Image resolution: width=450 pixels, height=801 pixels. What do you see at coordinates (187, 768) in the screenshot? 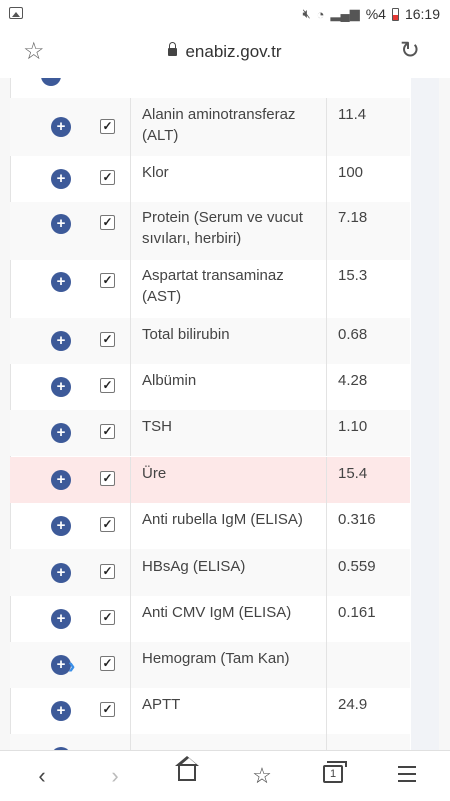
I see `home-icon` at bounding box center [187, 768].